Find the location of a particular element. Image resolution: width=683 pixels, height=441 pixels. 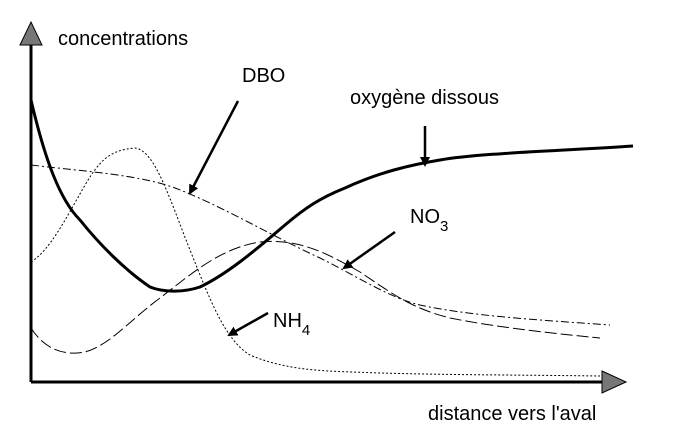

no3-arrow is located at coordinates (369, 250).